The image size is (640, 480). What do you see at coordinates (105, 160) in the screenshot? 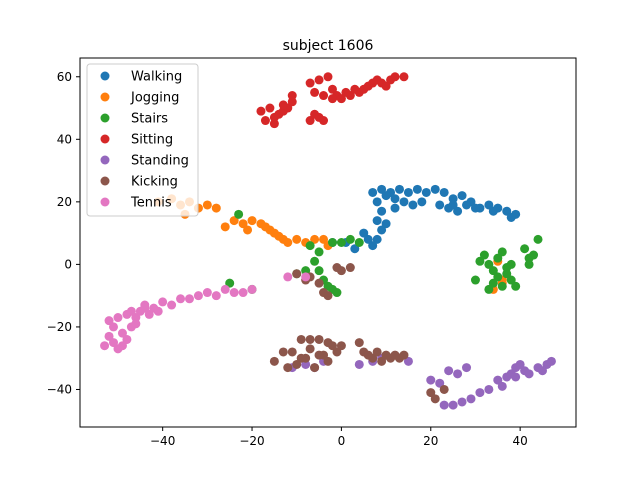
I see `legend-marker-standing` at bounding box center [105, 160].